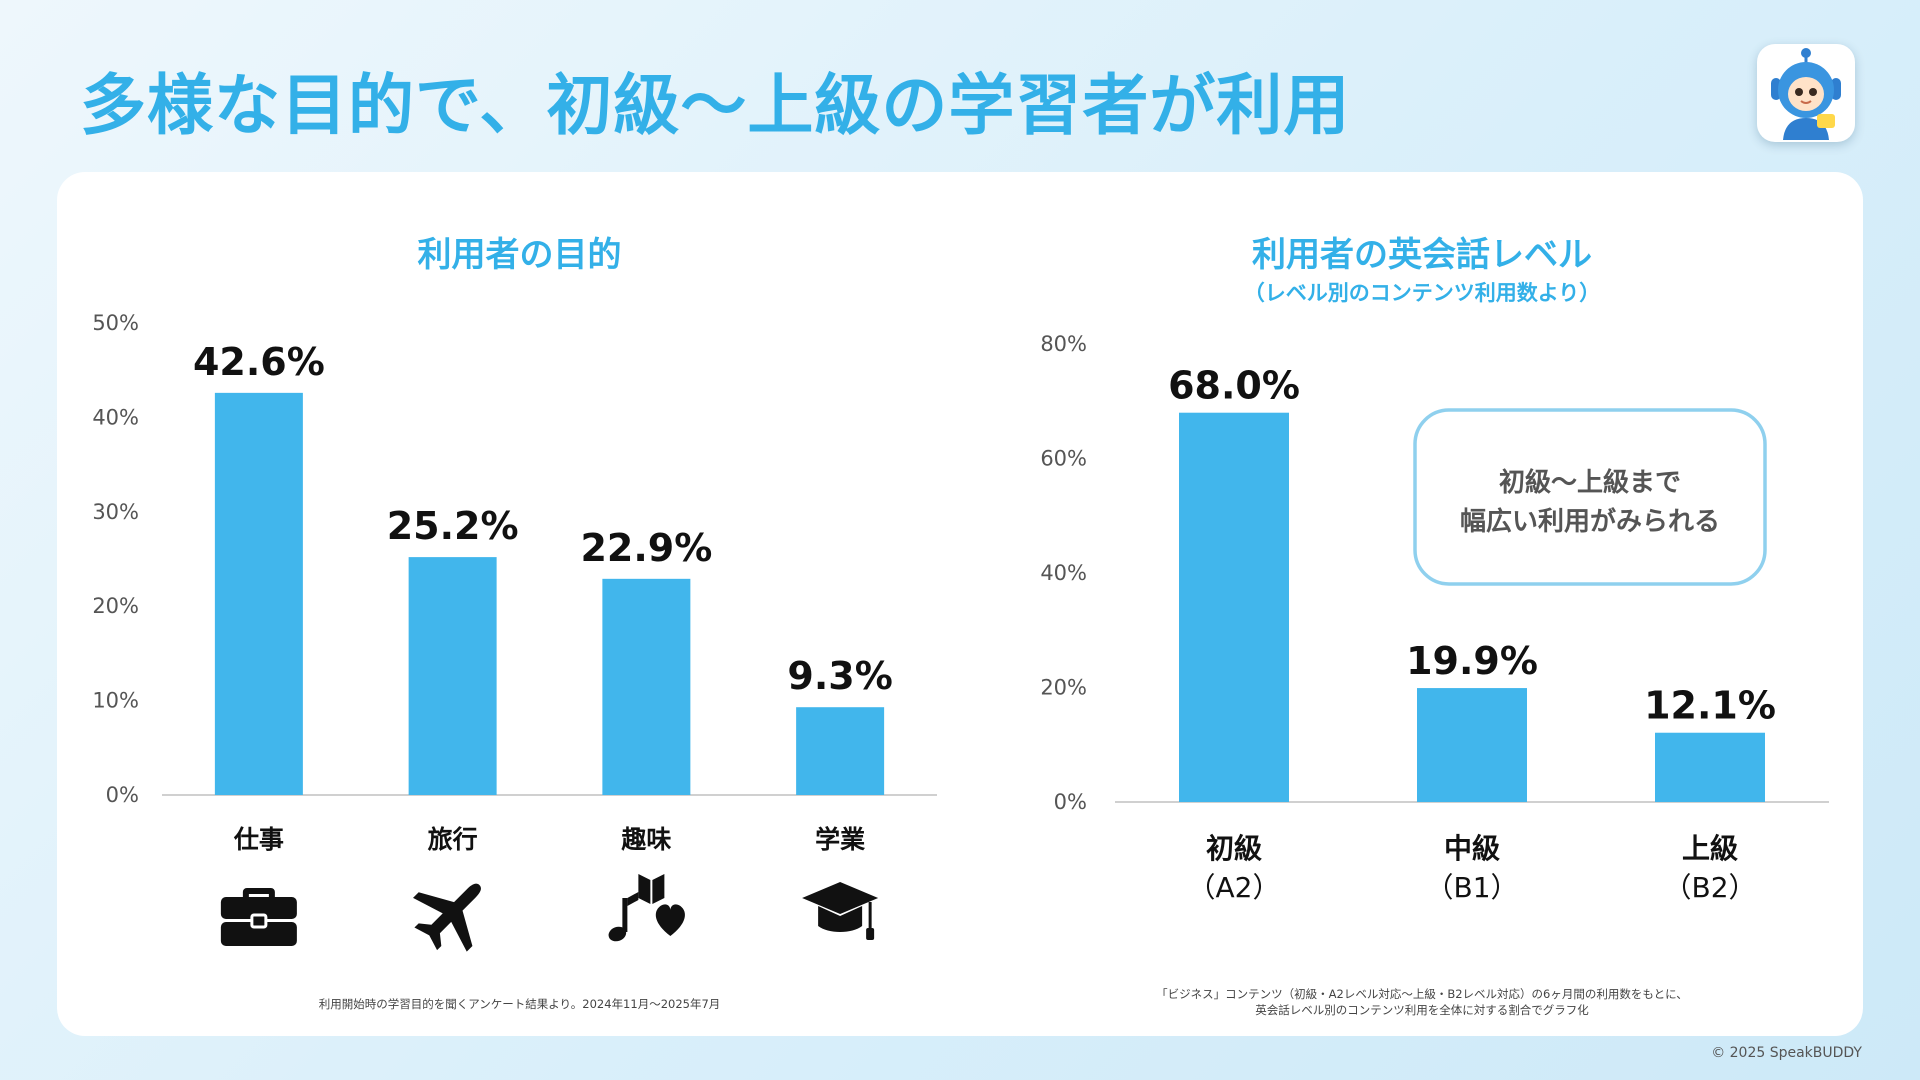 This screenshot has width=1920, height=1080. Describe the element at coordinates (1472, 848) in the screenshot. I see `category-label: 中級` at that location.